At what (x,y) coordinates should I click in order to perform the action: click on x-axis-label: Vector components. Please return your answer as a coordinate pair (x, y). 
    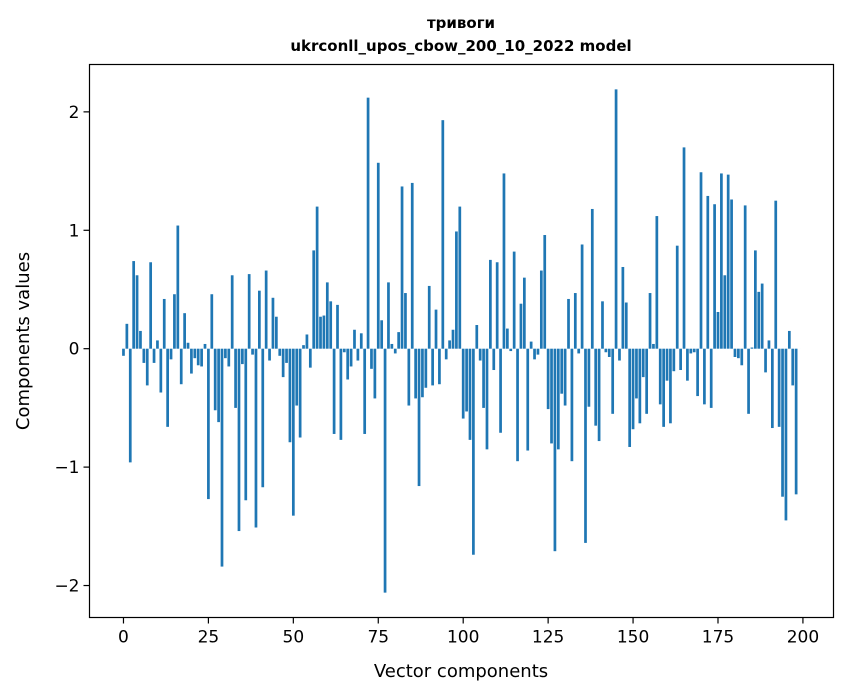
    Looking at the image, I should click on (461, 671).